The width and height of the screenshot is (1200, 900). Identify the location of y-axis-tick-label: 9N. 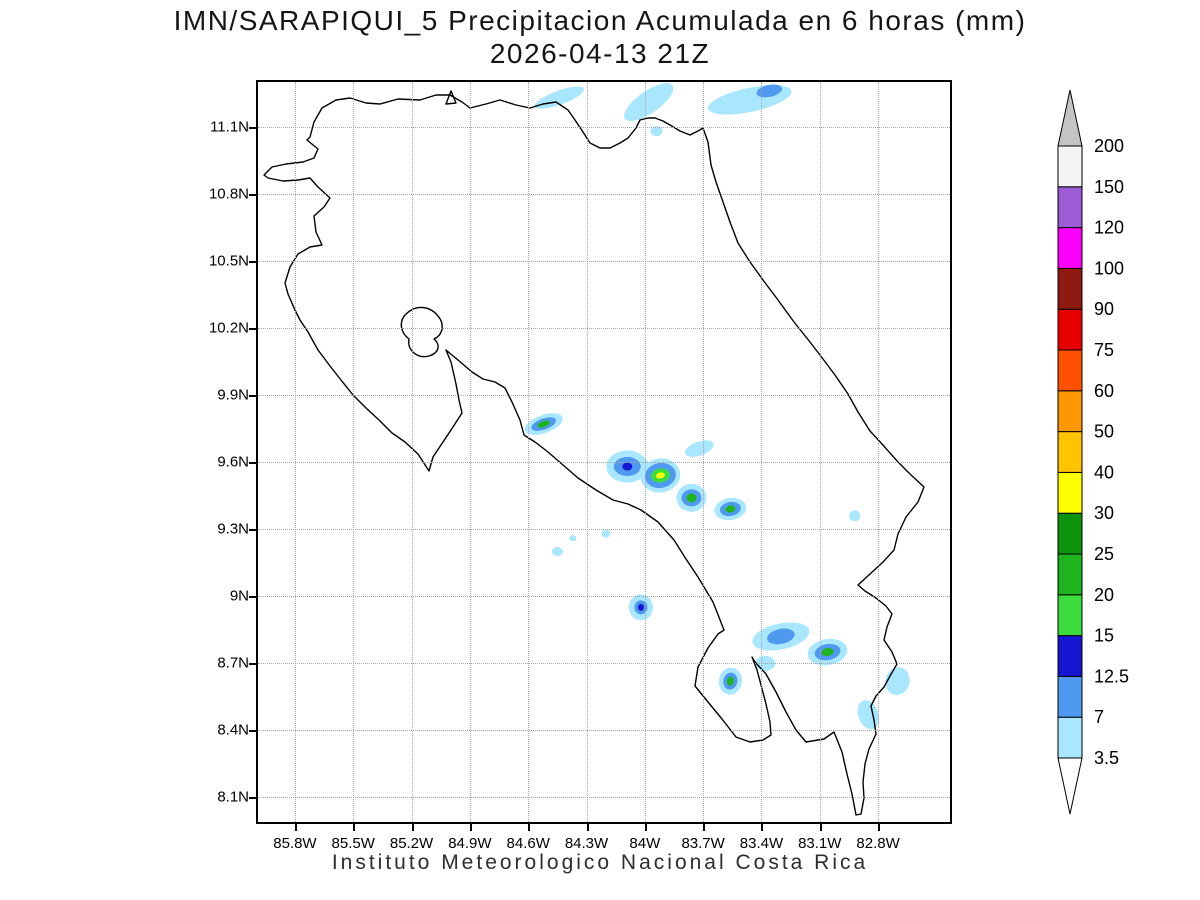
(239, 596).